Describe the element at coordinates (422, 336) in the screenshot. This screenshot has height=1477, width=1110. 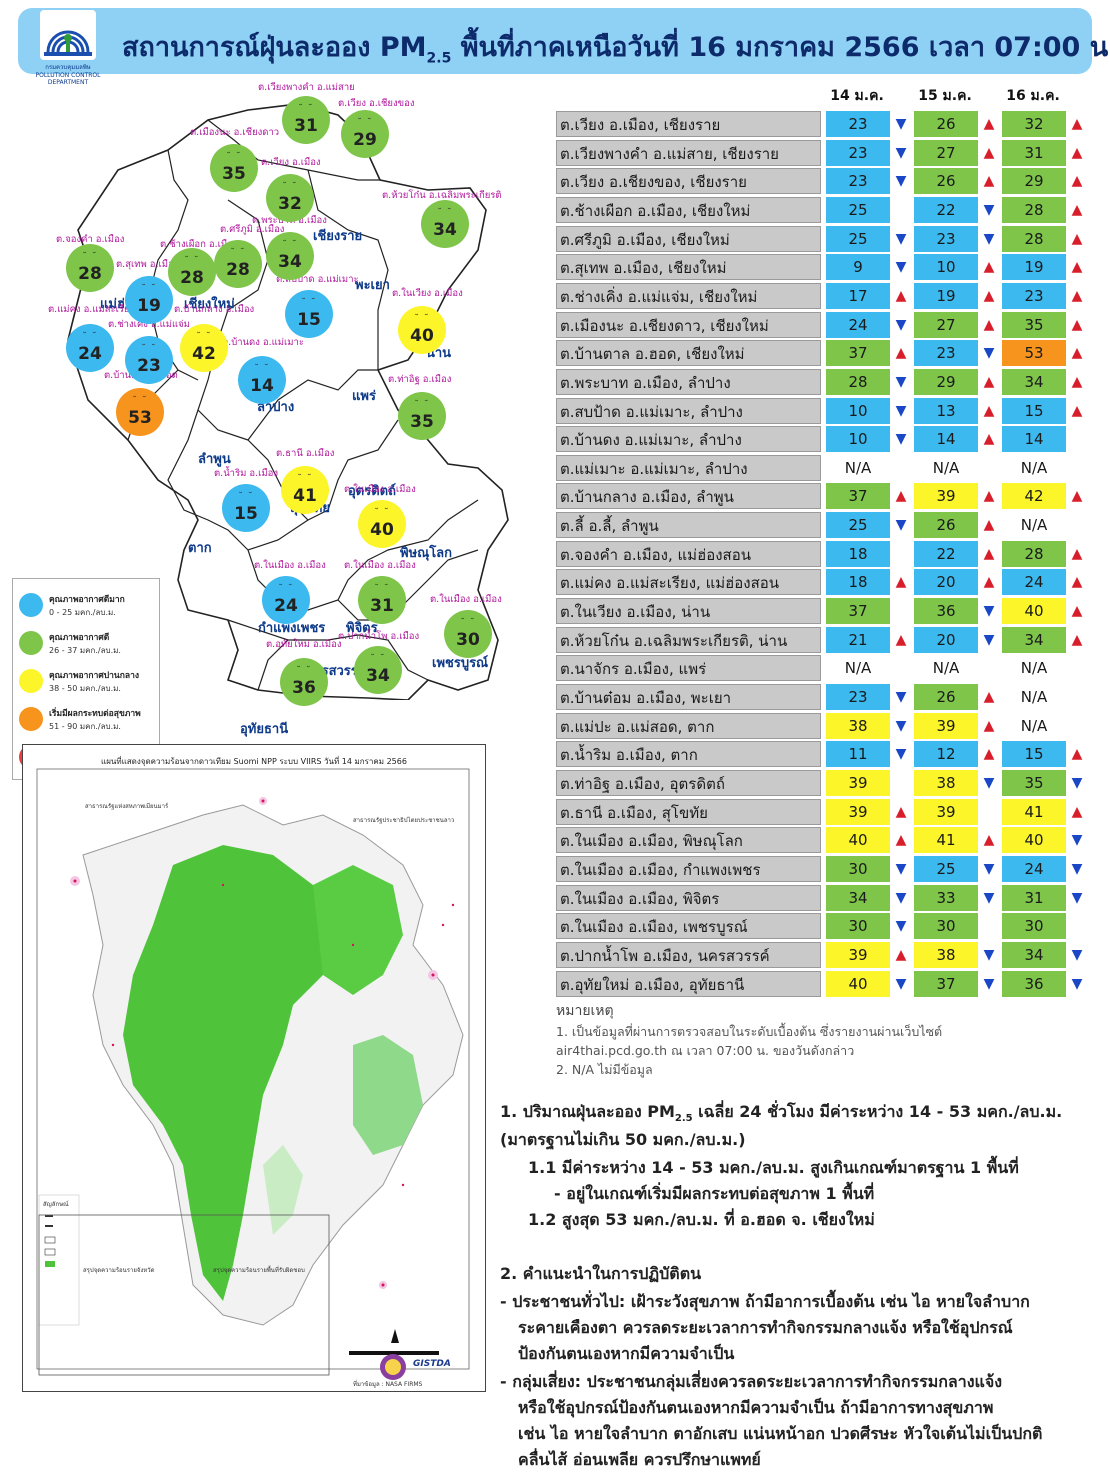
I see `bubble-value: 40` at that location.